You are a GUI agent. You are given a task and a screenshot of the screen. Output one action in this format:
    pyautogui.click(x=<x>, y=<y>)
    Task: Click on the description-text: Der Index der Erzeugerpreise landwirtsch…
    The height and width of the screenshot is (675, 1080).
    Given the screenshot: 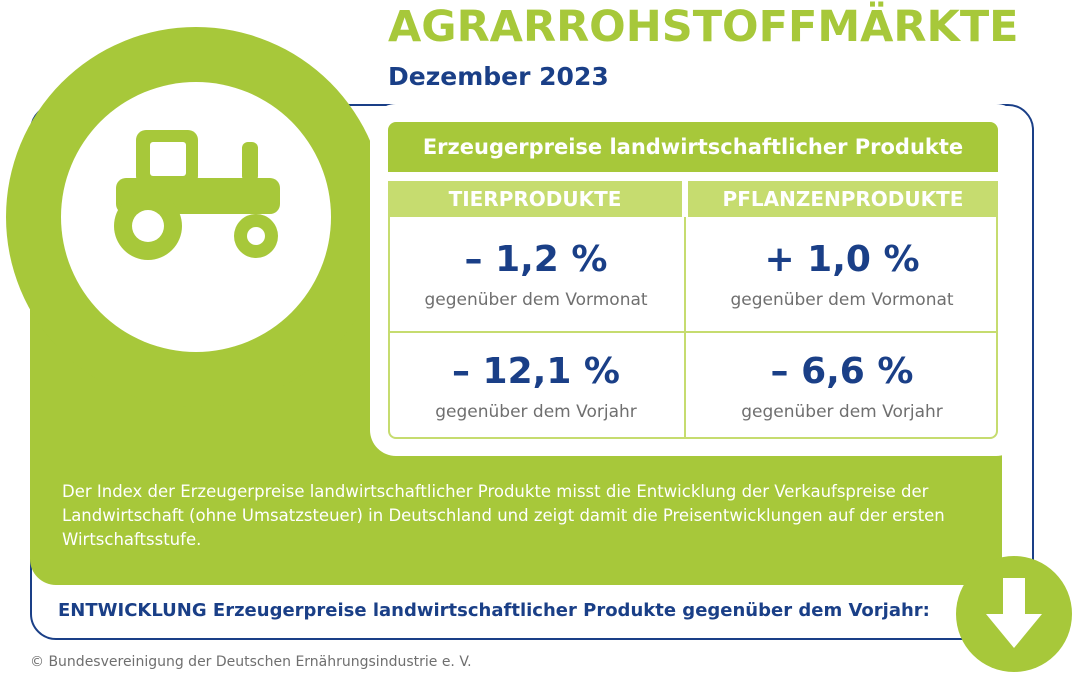 What is the action you would take?
    pyautogui.click(x=503, y=515)
    